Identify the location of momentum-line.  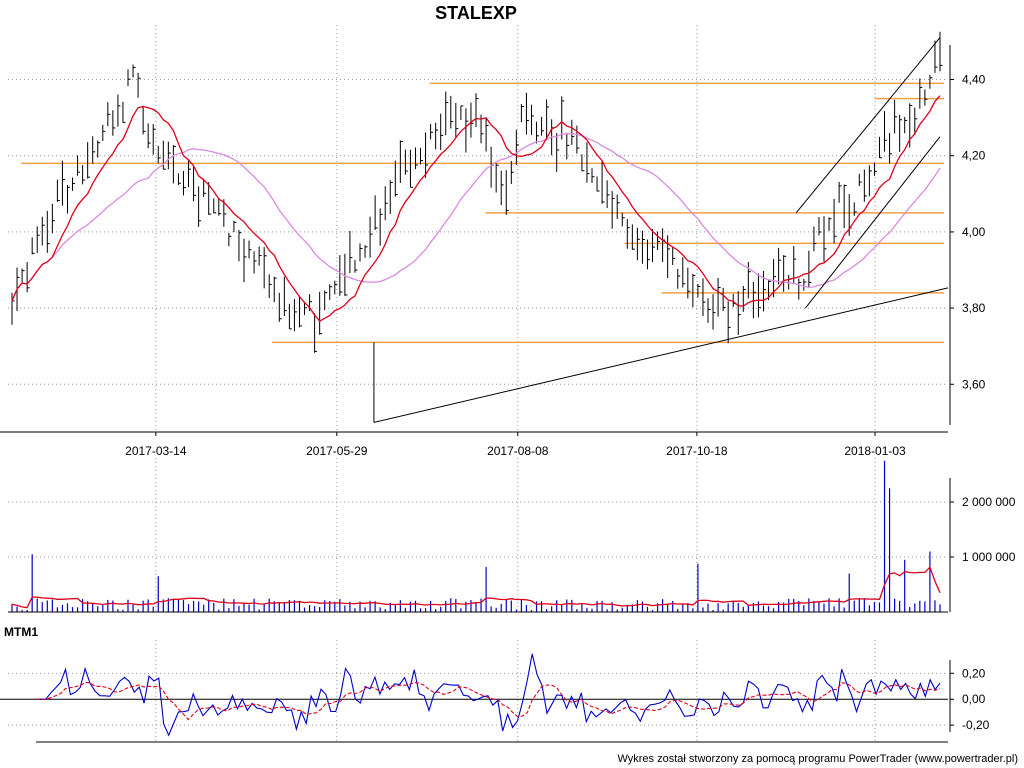
(488, 695).